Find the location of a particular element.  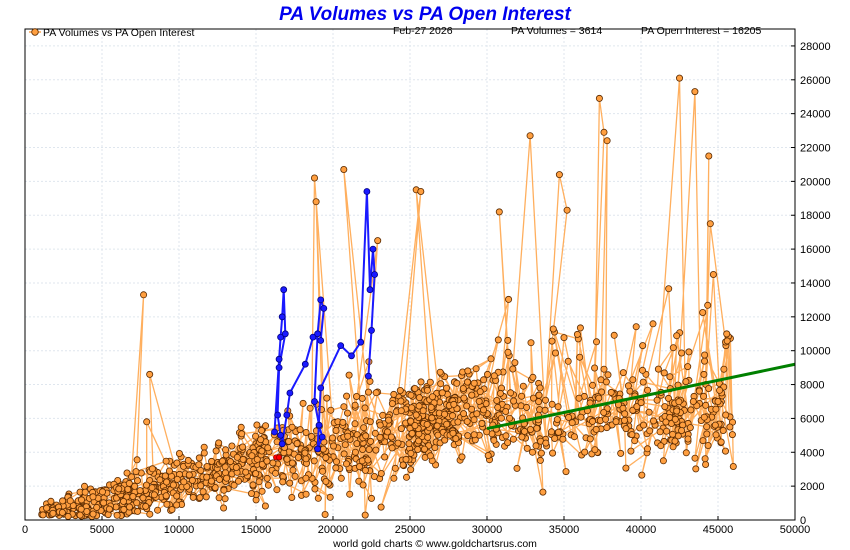

x-tick-label: 35000 is located at coordinates (564, 530).